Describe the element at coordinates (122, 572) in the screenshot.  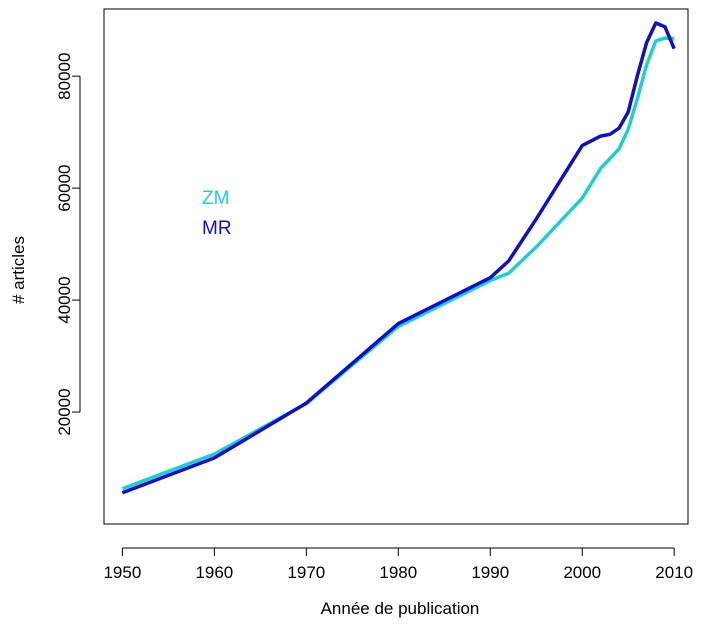
I see `x-tick-label: 1950` at that location.